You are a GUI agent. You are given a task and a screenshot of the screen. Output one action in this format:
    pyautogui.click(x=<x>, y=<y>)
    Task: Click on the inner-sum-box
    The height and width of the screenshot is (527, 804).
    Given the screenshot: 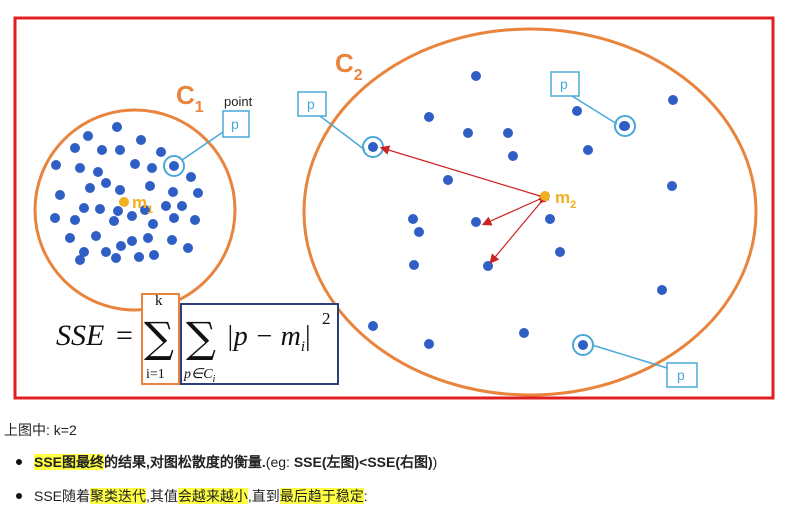 What is the action you would take?
    pyautogui.click(x=259, y=344)
    